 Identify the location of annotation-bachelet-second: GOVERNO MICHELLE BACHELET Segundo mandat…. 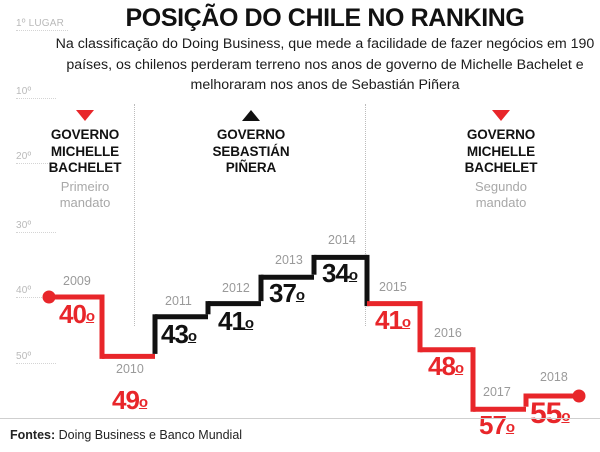
(501, 161).